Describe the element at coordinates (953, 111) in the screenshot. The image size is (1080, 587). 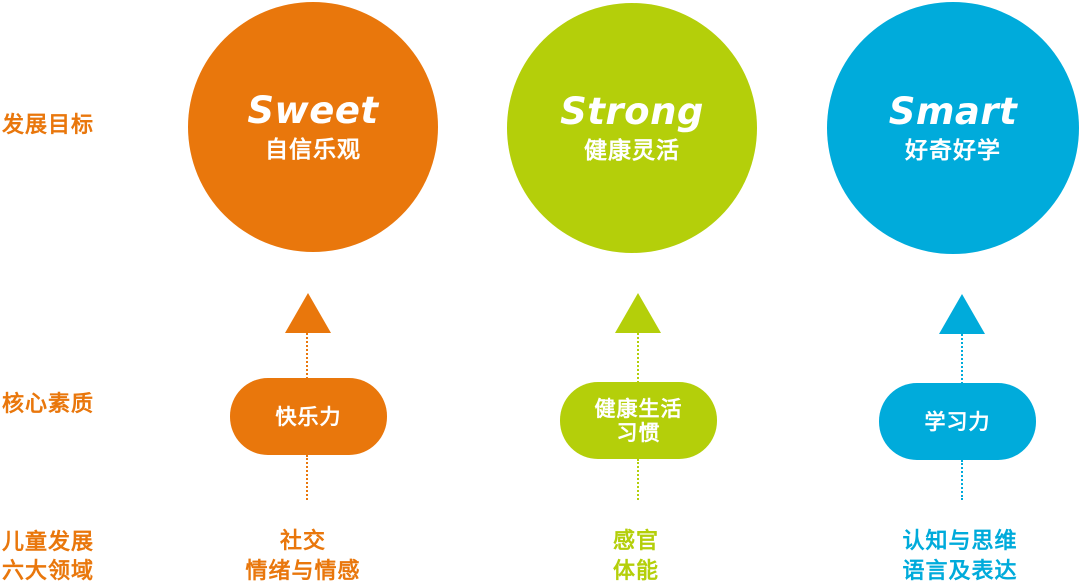
I see `goal-title-en: Smart` at that location.